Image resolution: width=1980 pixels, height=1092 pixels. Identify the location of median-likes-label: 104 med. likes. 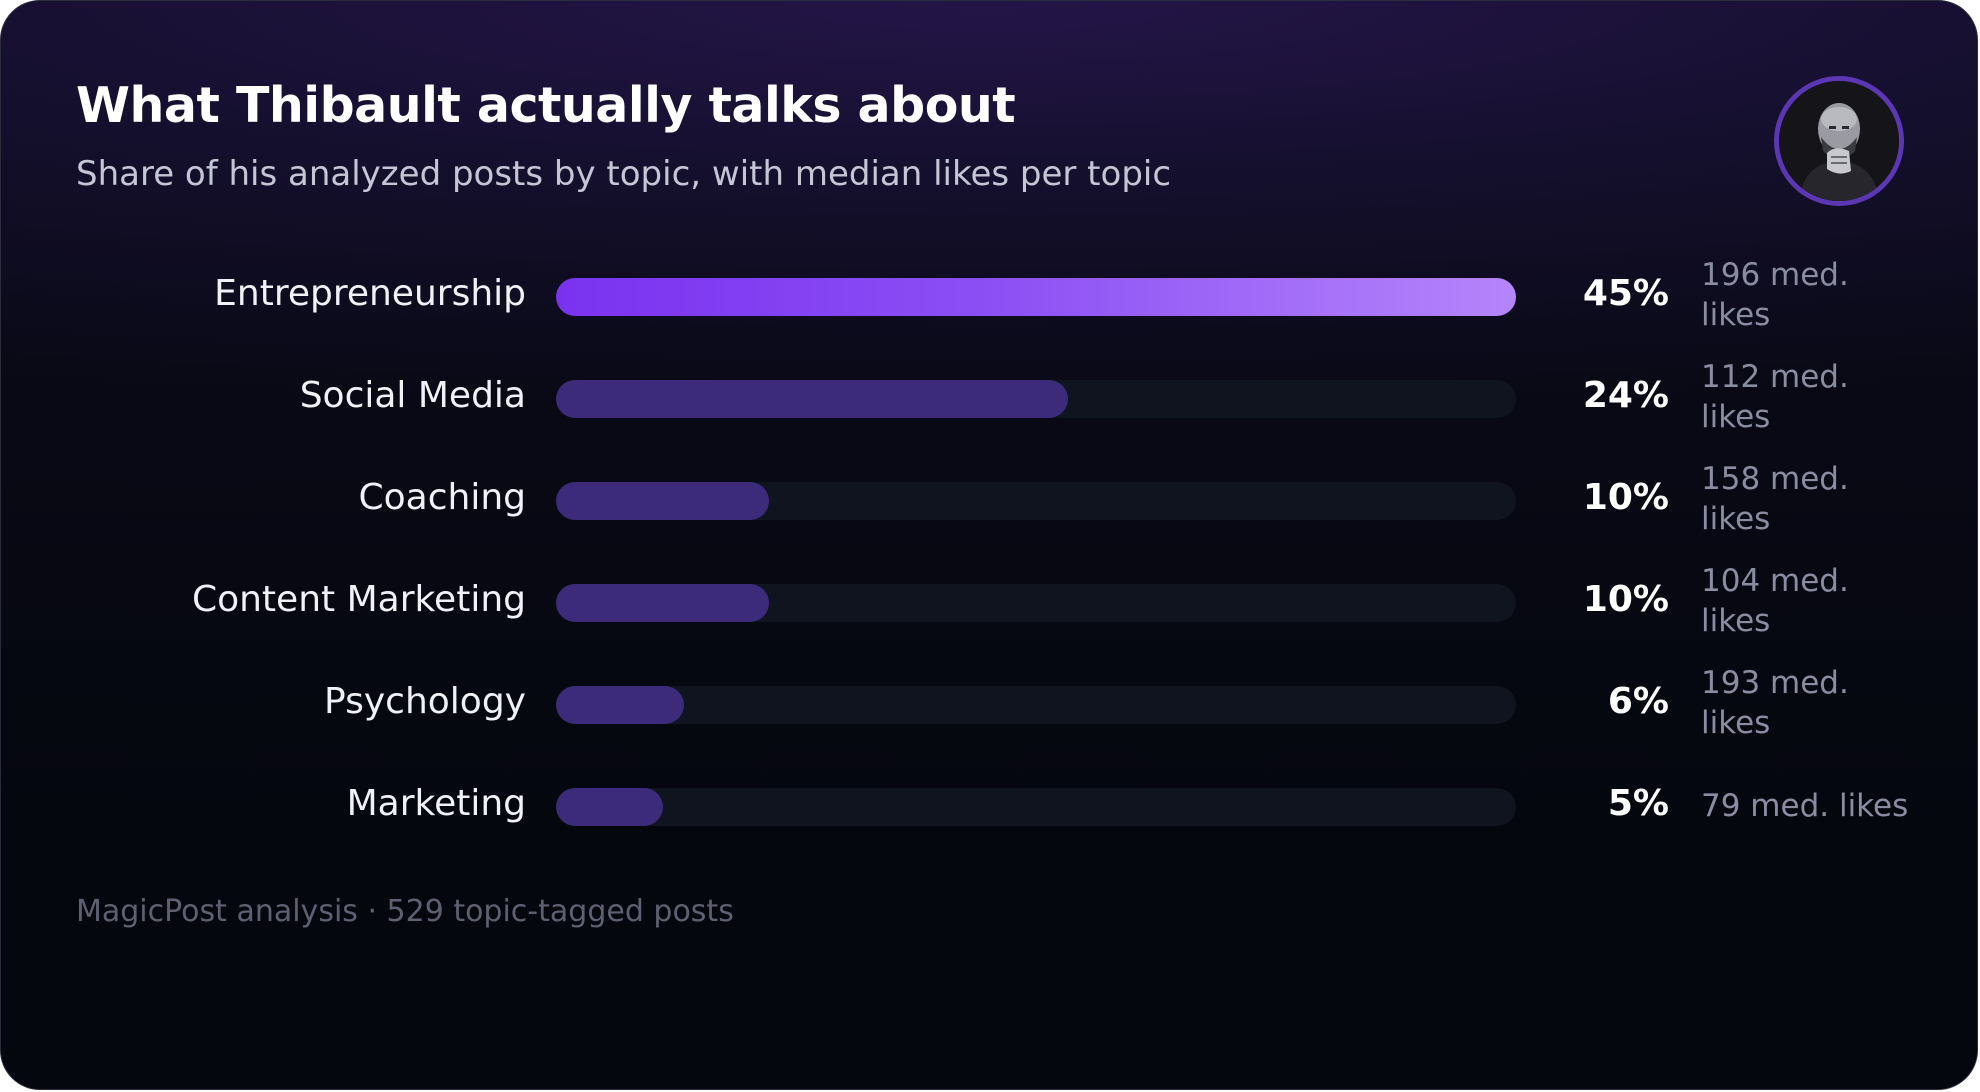
(1775, 601).